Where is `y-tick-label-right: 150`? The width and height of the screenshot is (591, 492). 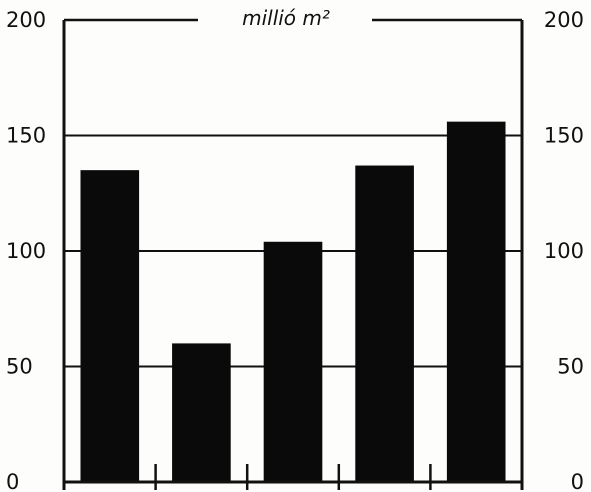
y-tick-label-right: 150 is located at coordinates (564, 136).